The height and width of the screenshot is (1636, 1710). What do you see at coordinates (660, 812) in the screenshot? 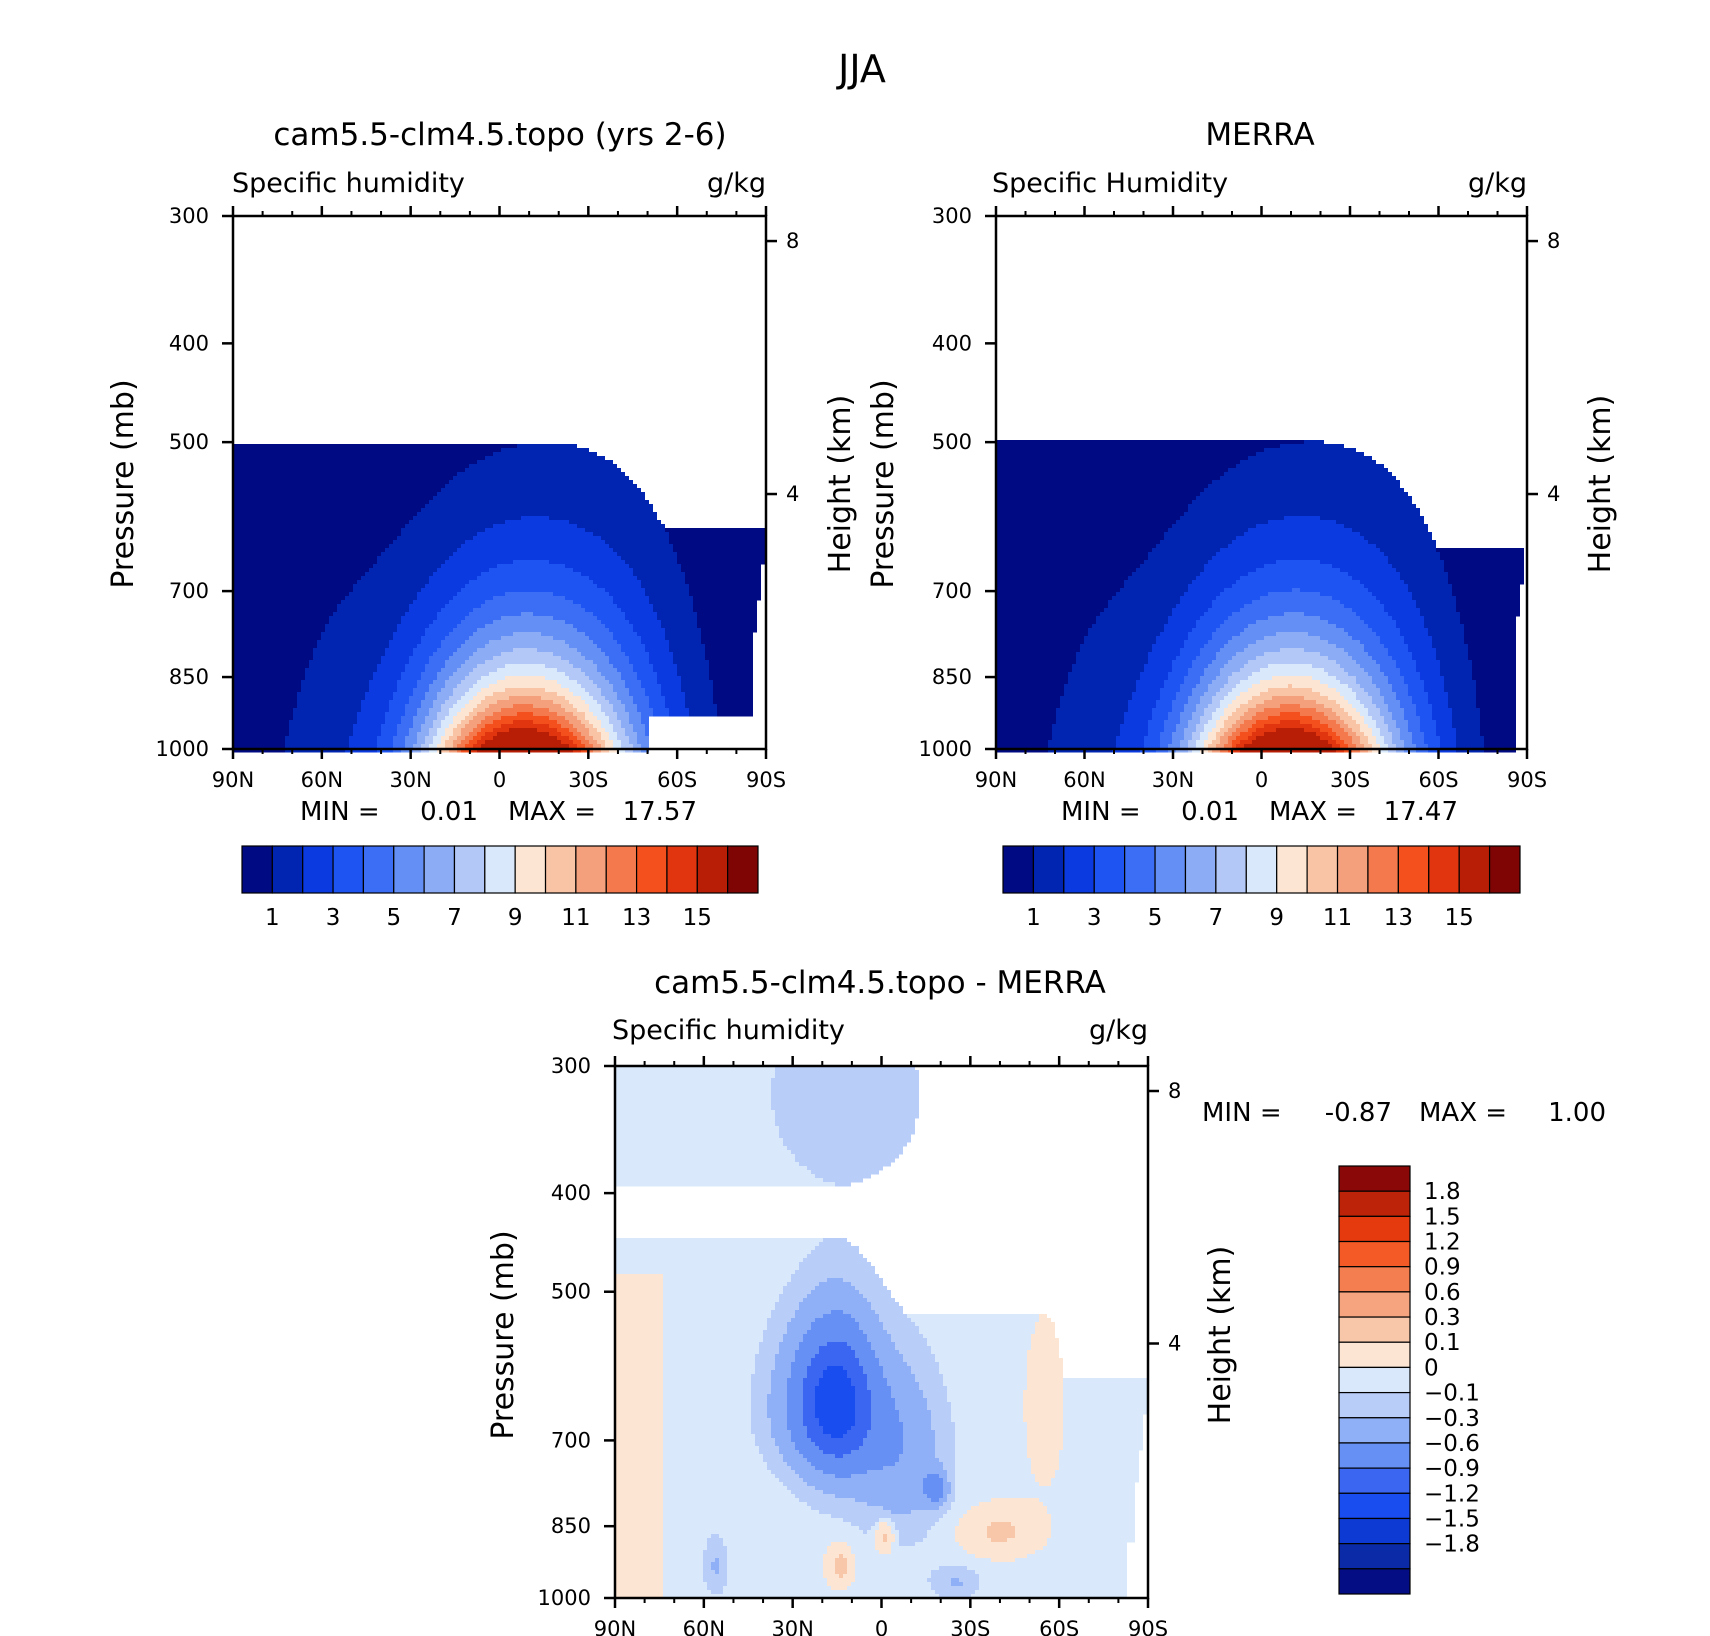
I see `max-value: 17.57` at bounding box center [660, 812].